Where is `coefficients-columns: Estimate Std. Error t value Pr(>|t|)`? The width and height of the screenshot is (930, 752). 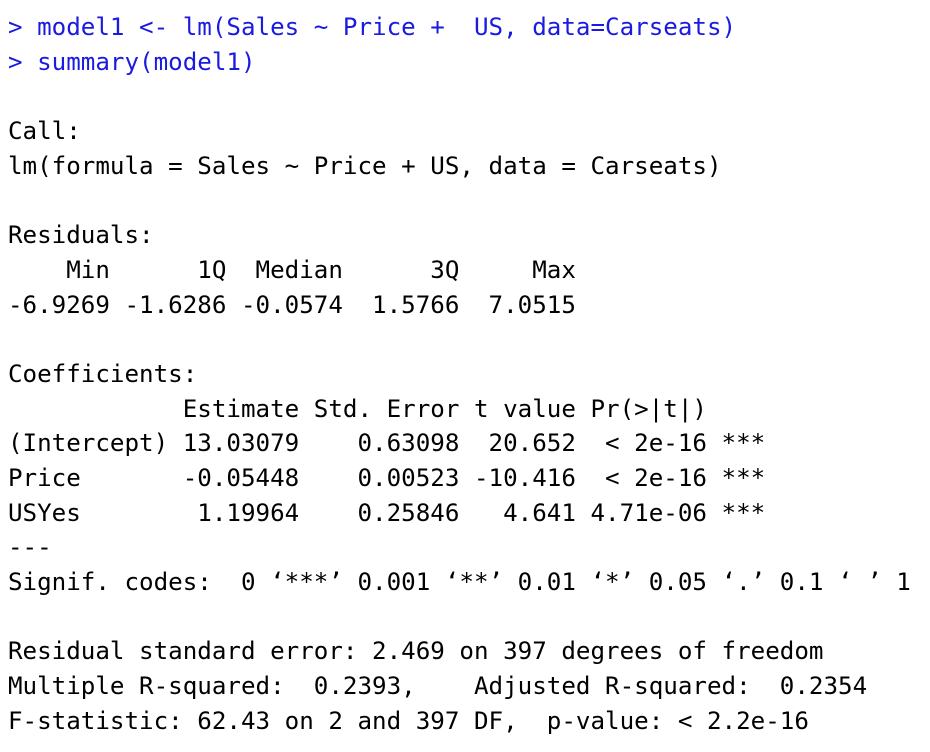 coefficients-columns: Estimate Std. Error t value Pr(>|t|) is located at coordinates (387, 408).